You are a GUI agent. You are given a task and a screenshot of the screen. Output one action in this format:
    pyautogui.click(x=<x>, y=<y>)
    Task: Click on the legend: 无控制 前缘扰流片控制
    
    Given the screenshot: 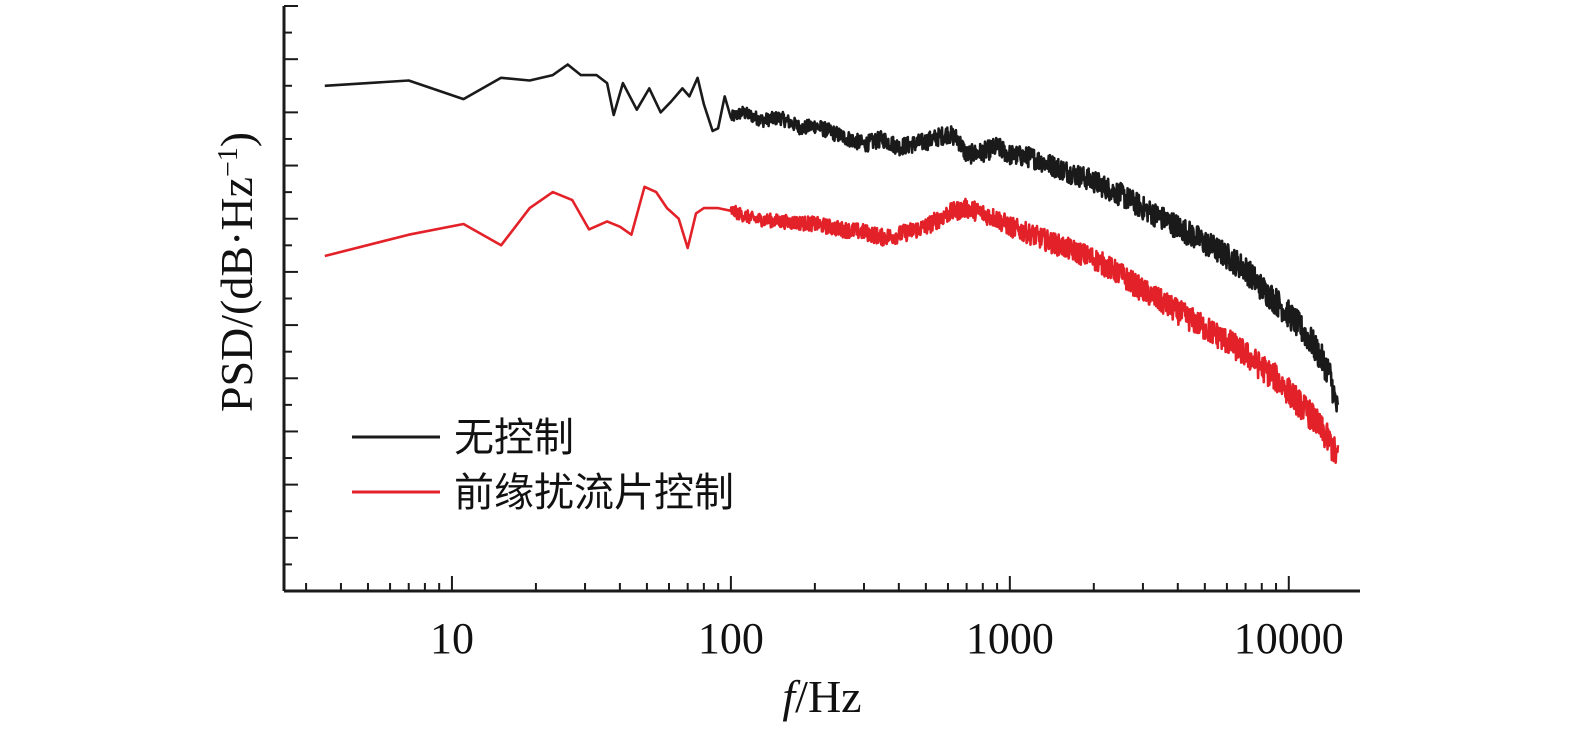 What is the action you would take?
    pyautogui.click(x=543, y=465)
    